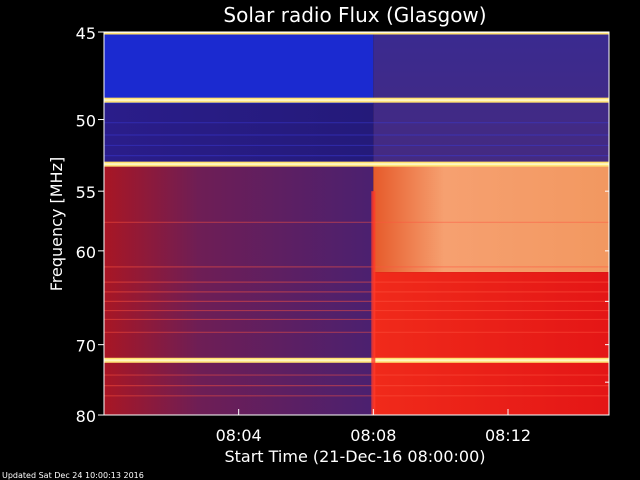 The image size is (640, 480). Describe the element at coordinates (56, 224) in the screenshot. I see `y-axis-label: Frequency [MHz]` at that location.